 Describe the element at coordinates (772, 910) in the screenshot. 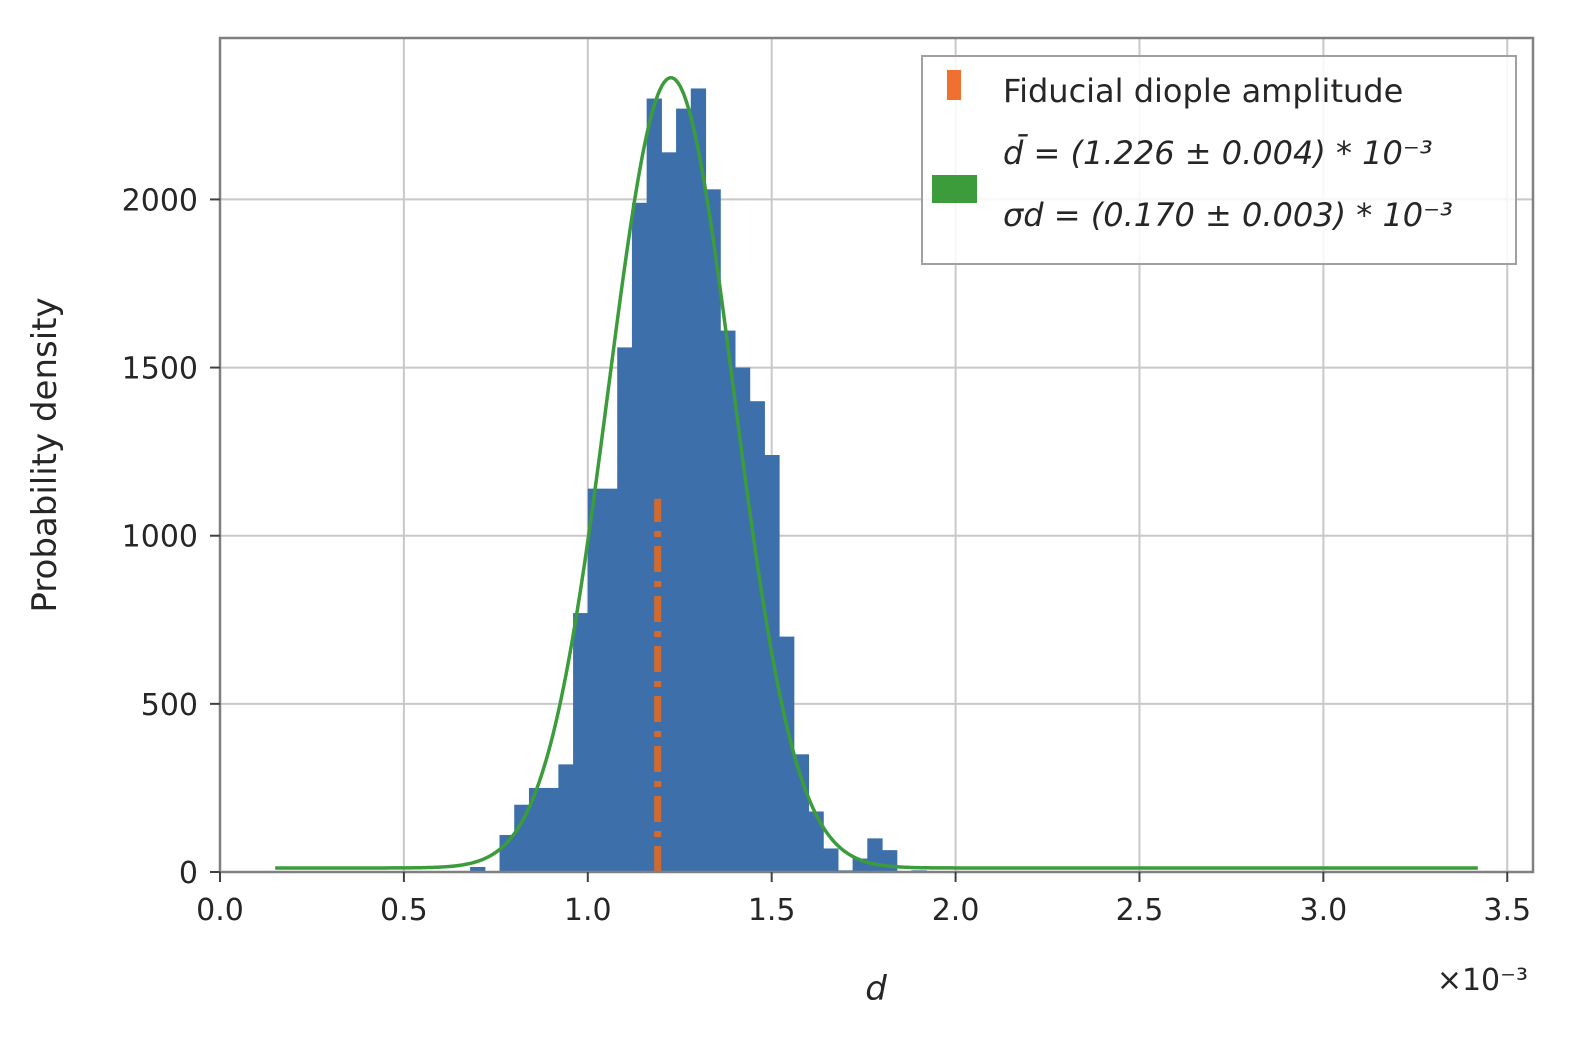

I see `x-tick-label: 1.5` at that location.